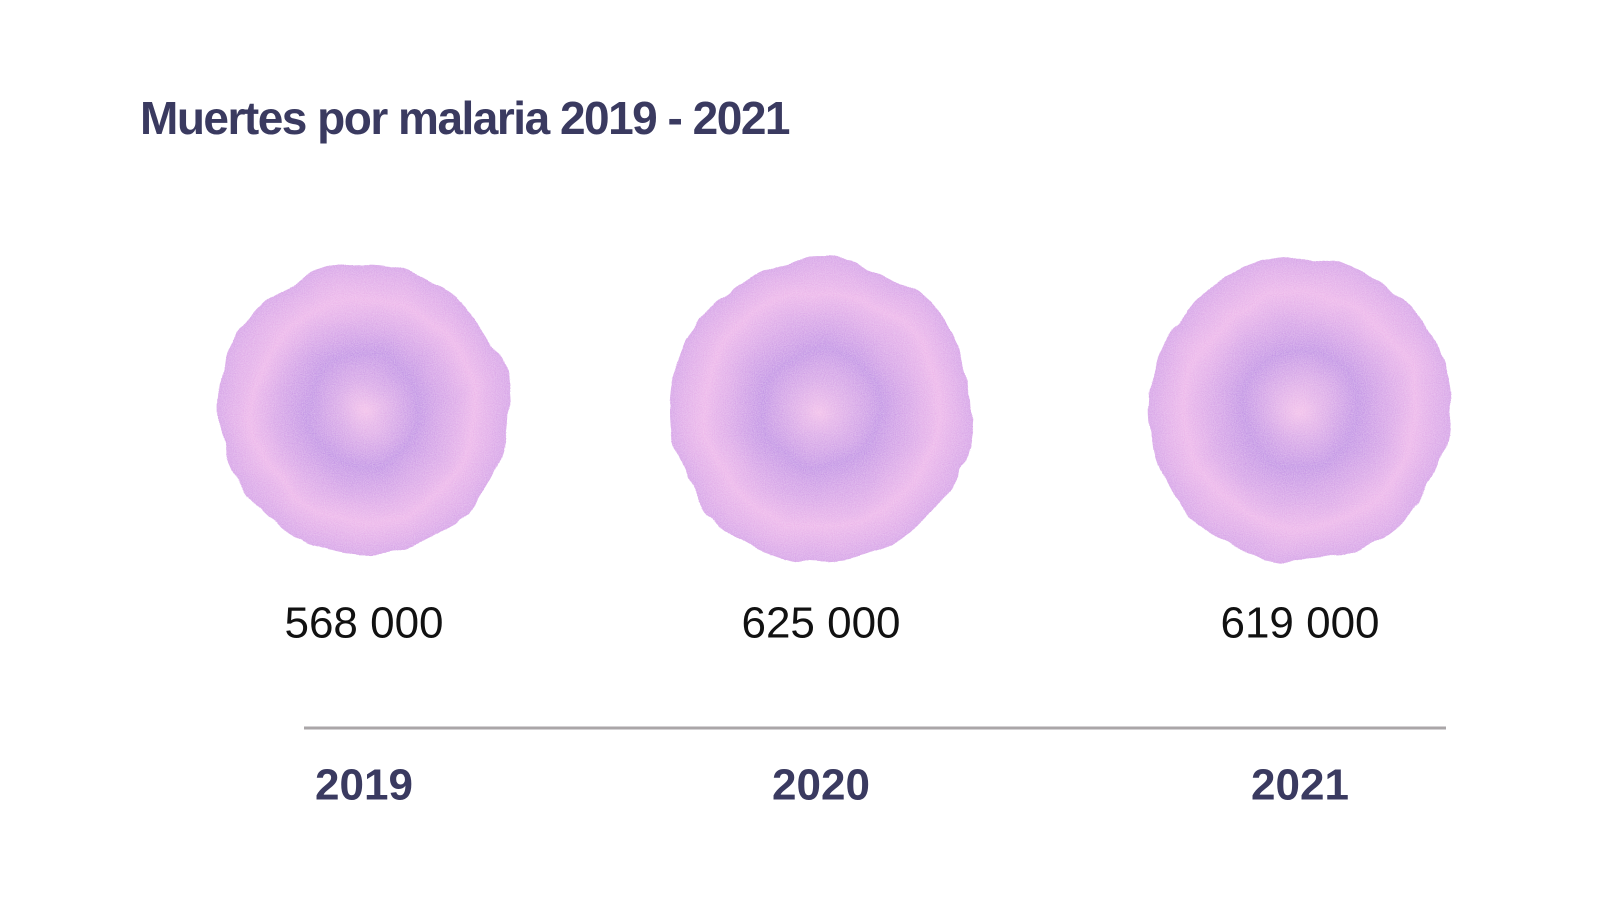 The height and width of the screenshot is (900, 1600). Describe the element at coordinates (1299, 623) in the screenshot. I see `value-label: 619 000` at that location.